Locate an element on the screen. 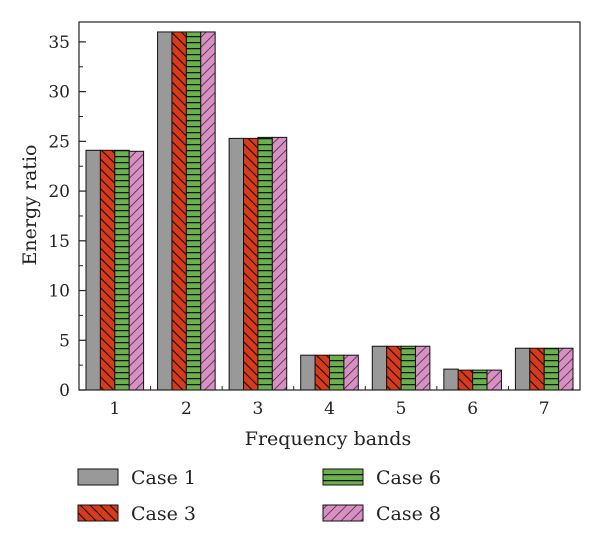 The image size is (600, 546). x-tick-label: 2 is located at coordinates (186, 409).